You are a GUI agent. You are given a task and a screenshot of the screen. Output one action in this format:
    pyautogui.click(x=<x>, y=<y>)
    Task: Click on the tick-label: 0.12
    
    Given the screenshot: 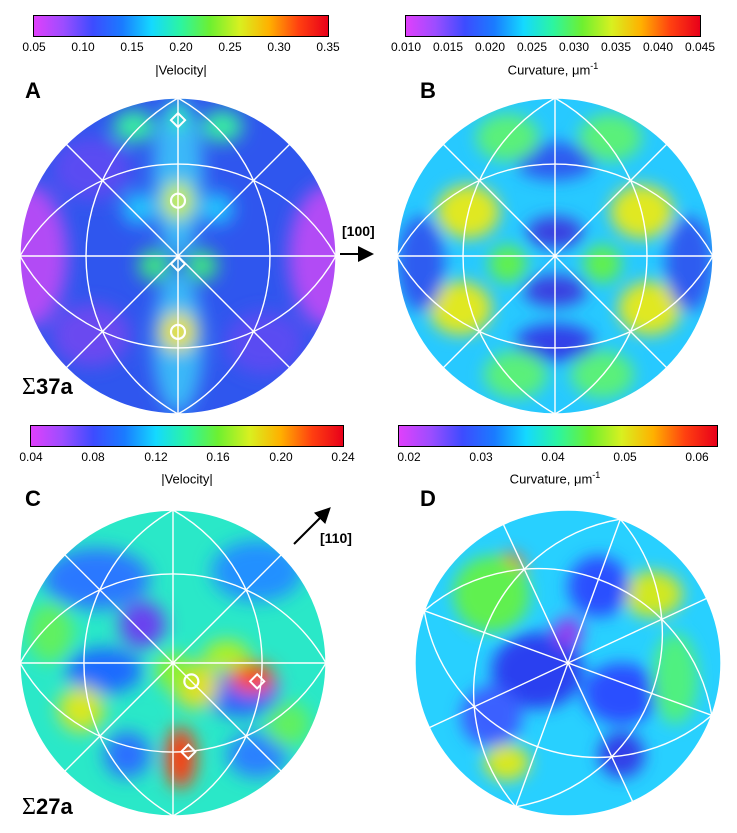 What is the action you would take?
    pyautogui.click(x=156, y=457)
    